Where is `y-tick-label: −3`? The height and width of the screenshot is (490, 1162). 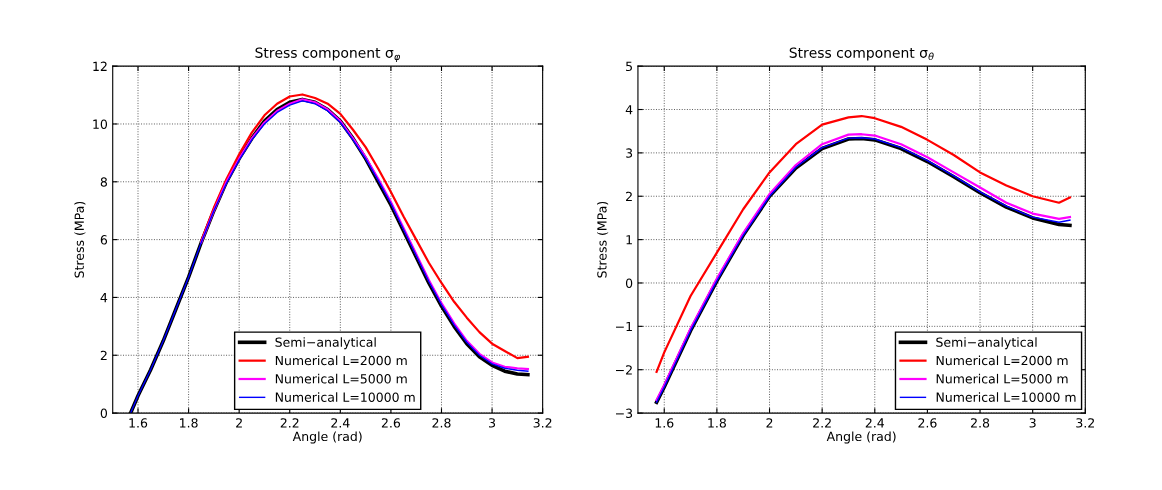
y-tick-label: −3 is located at coordinates (624, 413).